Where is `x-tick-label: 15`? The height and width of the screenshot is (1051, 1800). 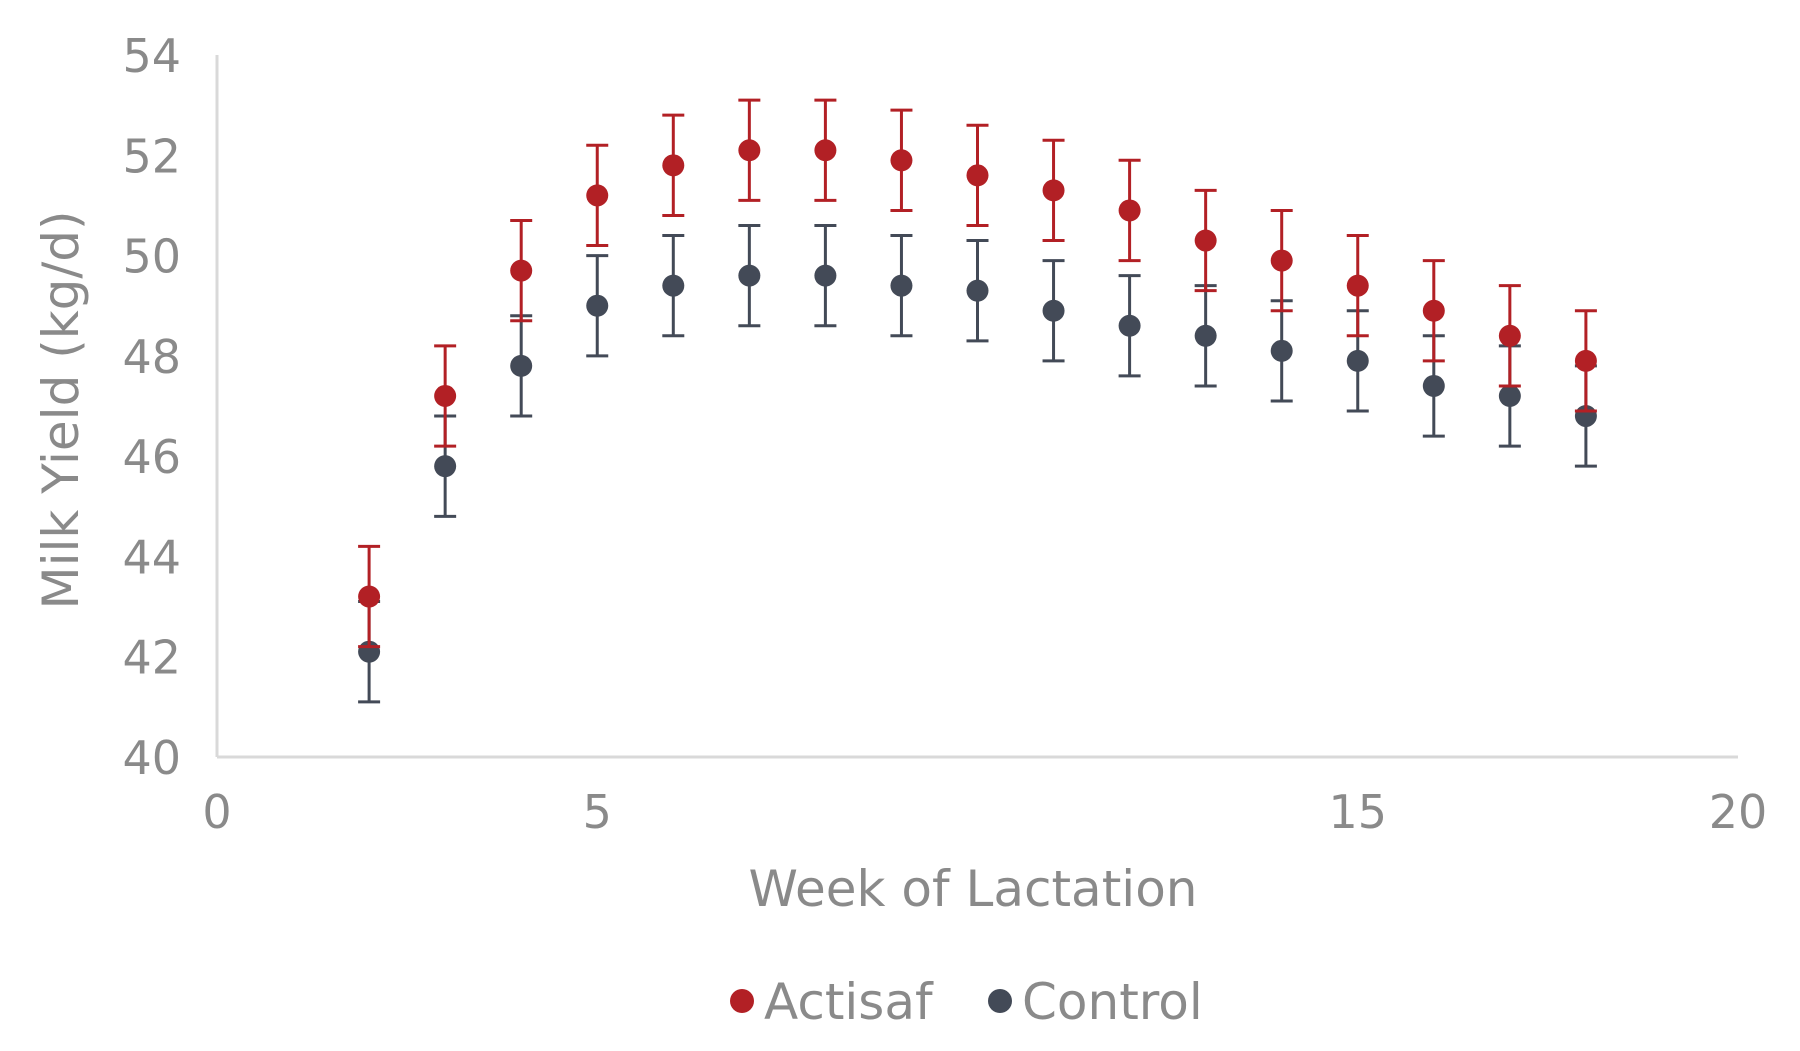
x-tick-label: 15 is located at coordinates (1357, 812).